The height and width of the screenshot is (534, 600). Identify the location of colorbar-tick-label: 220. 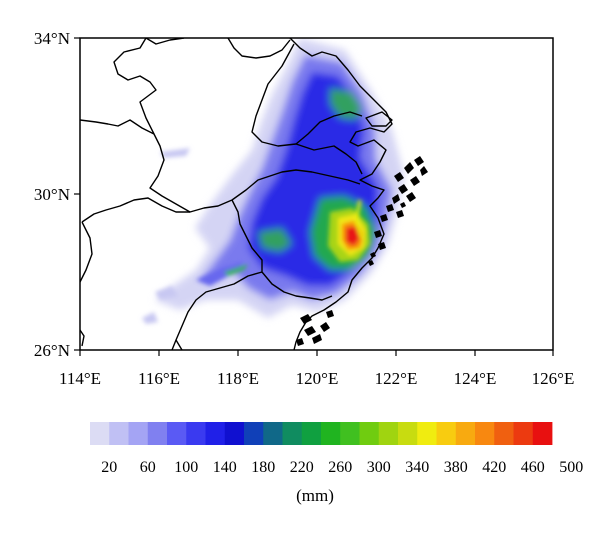
(302, 467).